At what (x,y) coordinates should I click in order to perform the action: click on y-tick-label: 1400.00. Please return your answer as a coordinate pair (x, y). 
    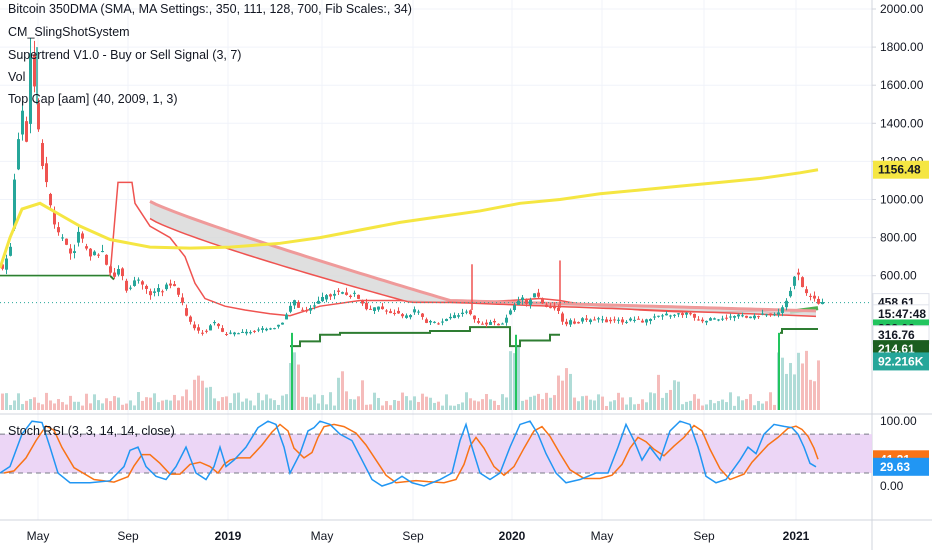
    Looking at the image, I should click on (902, 123).